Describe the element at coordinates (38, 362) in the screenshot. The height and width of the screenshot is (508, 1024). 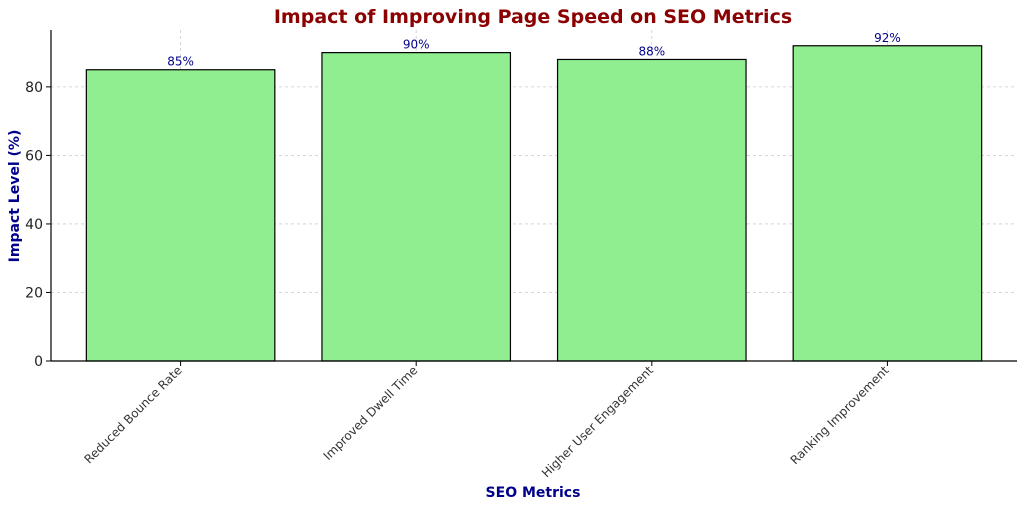
I see `y-tick-label: 0` at that location.